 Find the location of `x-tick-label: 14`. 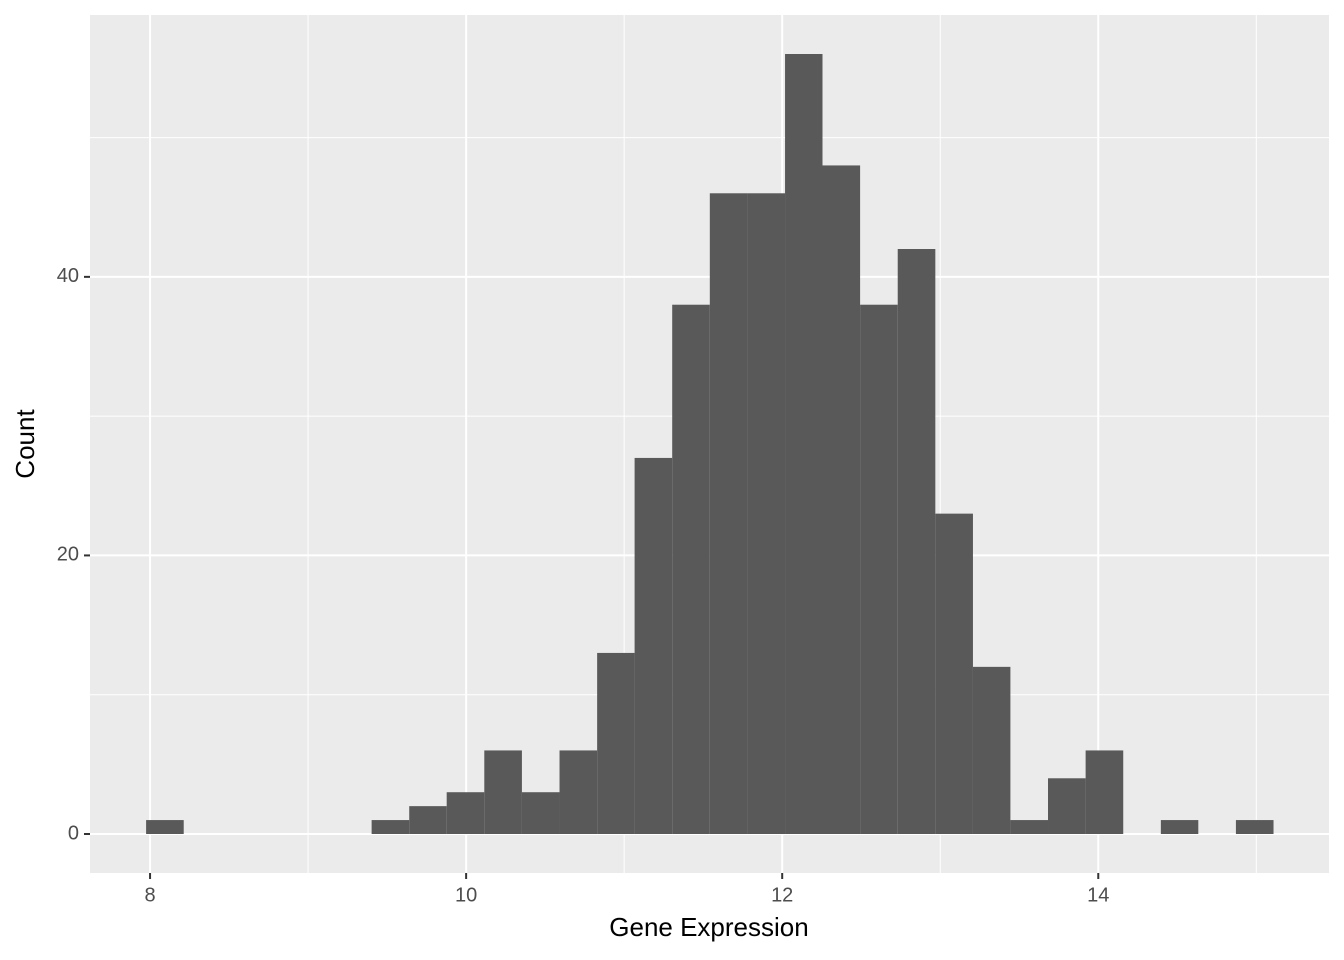

x-tick-label: 14 is located at coordinates (1098, 895).